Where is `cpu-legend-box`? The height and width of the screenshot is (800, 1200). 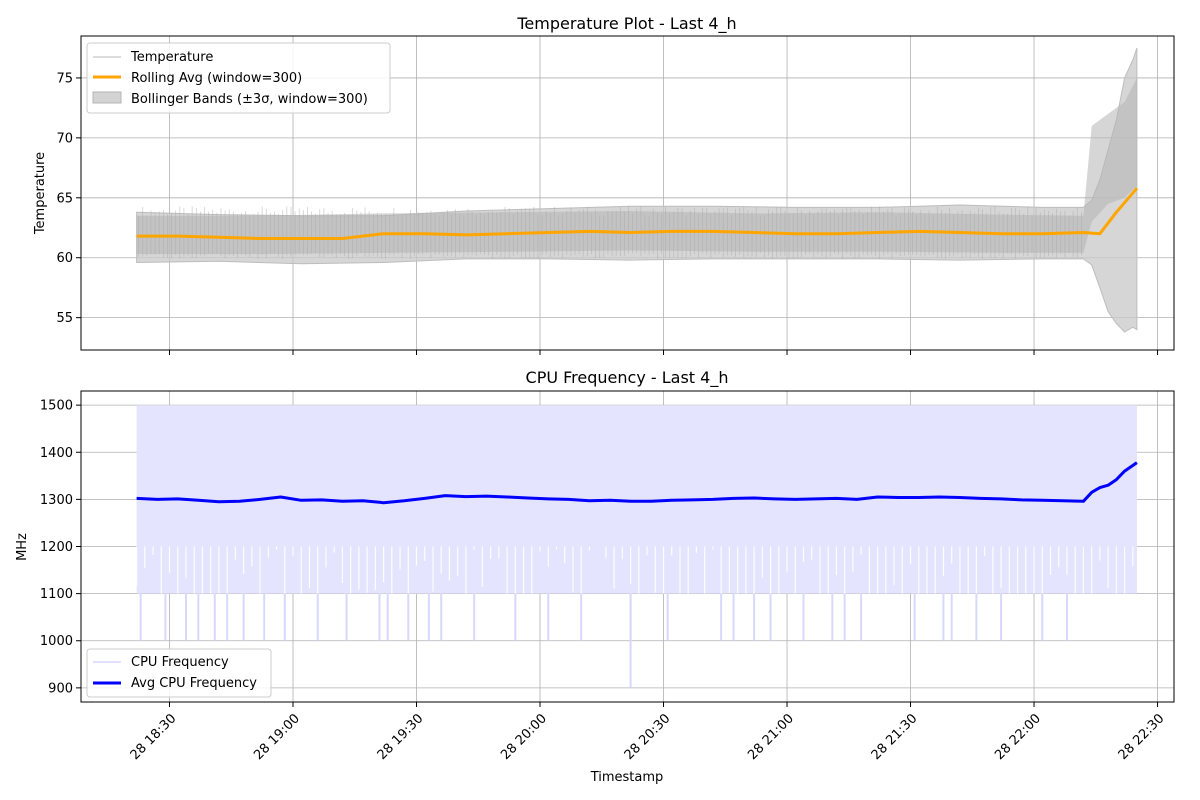 cpu-legend-box is located at coordinates (179, 673).